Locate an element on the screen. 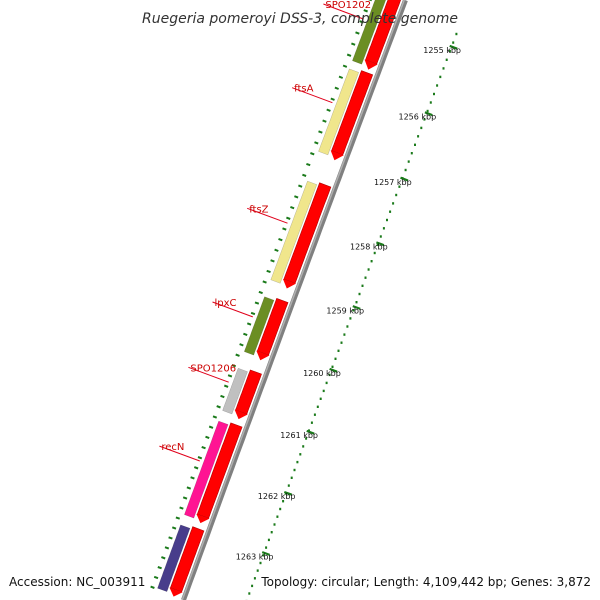 The height and width of the screenshot is (600, 600). ruler-tick-label: 1260 kbp is located at coordinates (322, 373).